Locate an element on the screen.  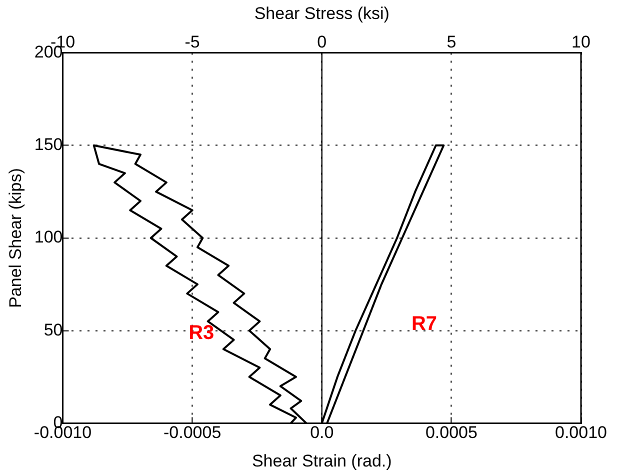
x2-tick-label: 0 is located at coordinates (322, 42).